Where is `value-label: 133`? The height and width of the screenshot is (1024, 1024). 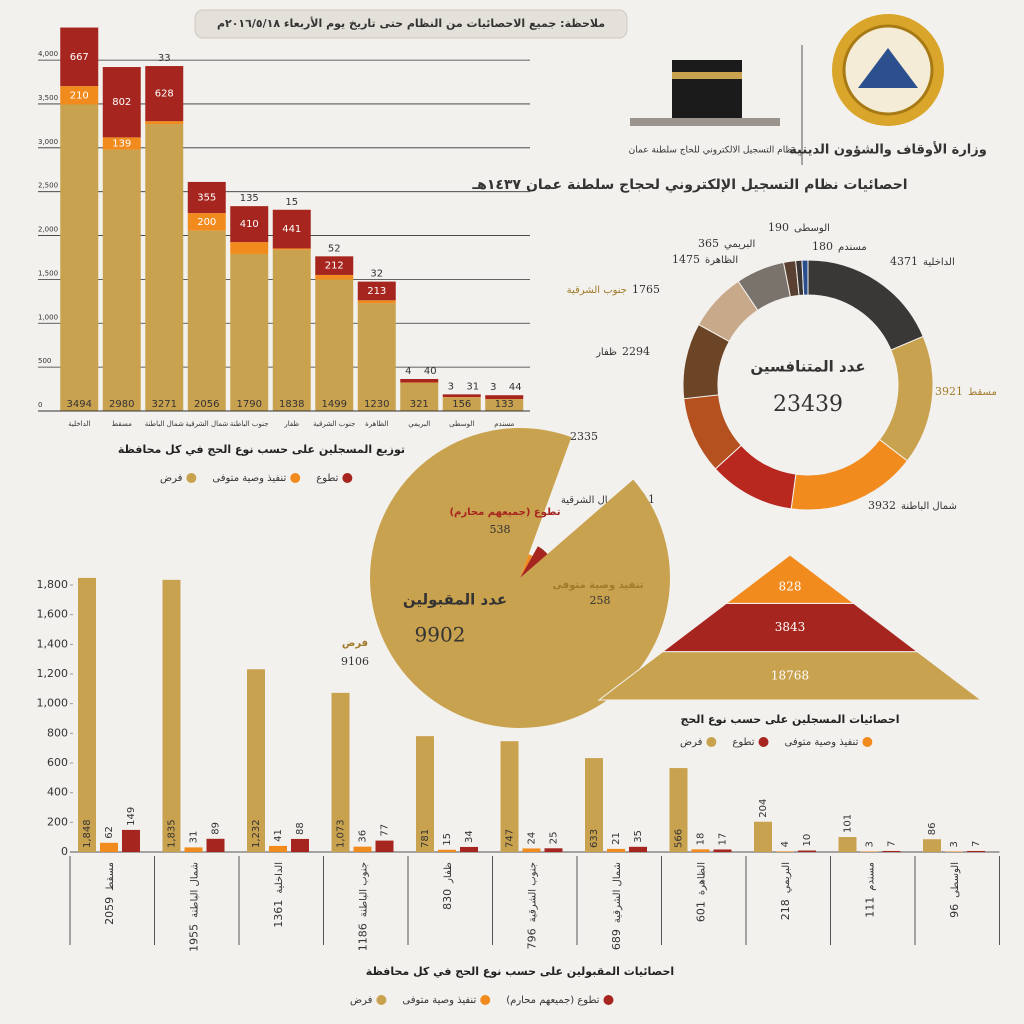 value-label: 133 is located at coordinates (504, 404).